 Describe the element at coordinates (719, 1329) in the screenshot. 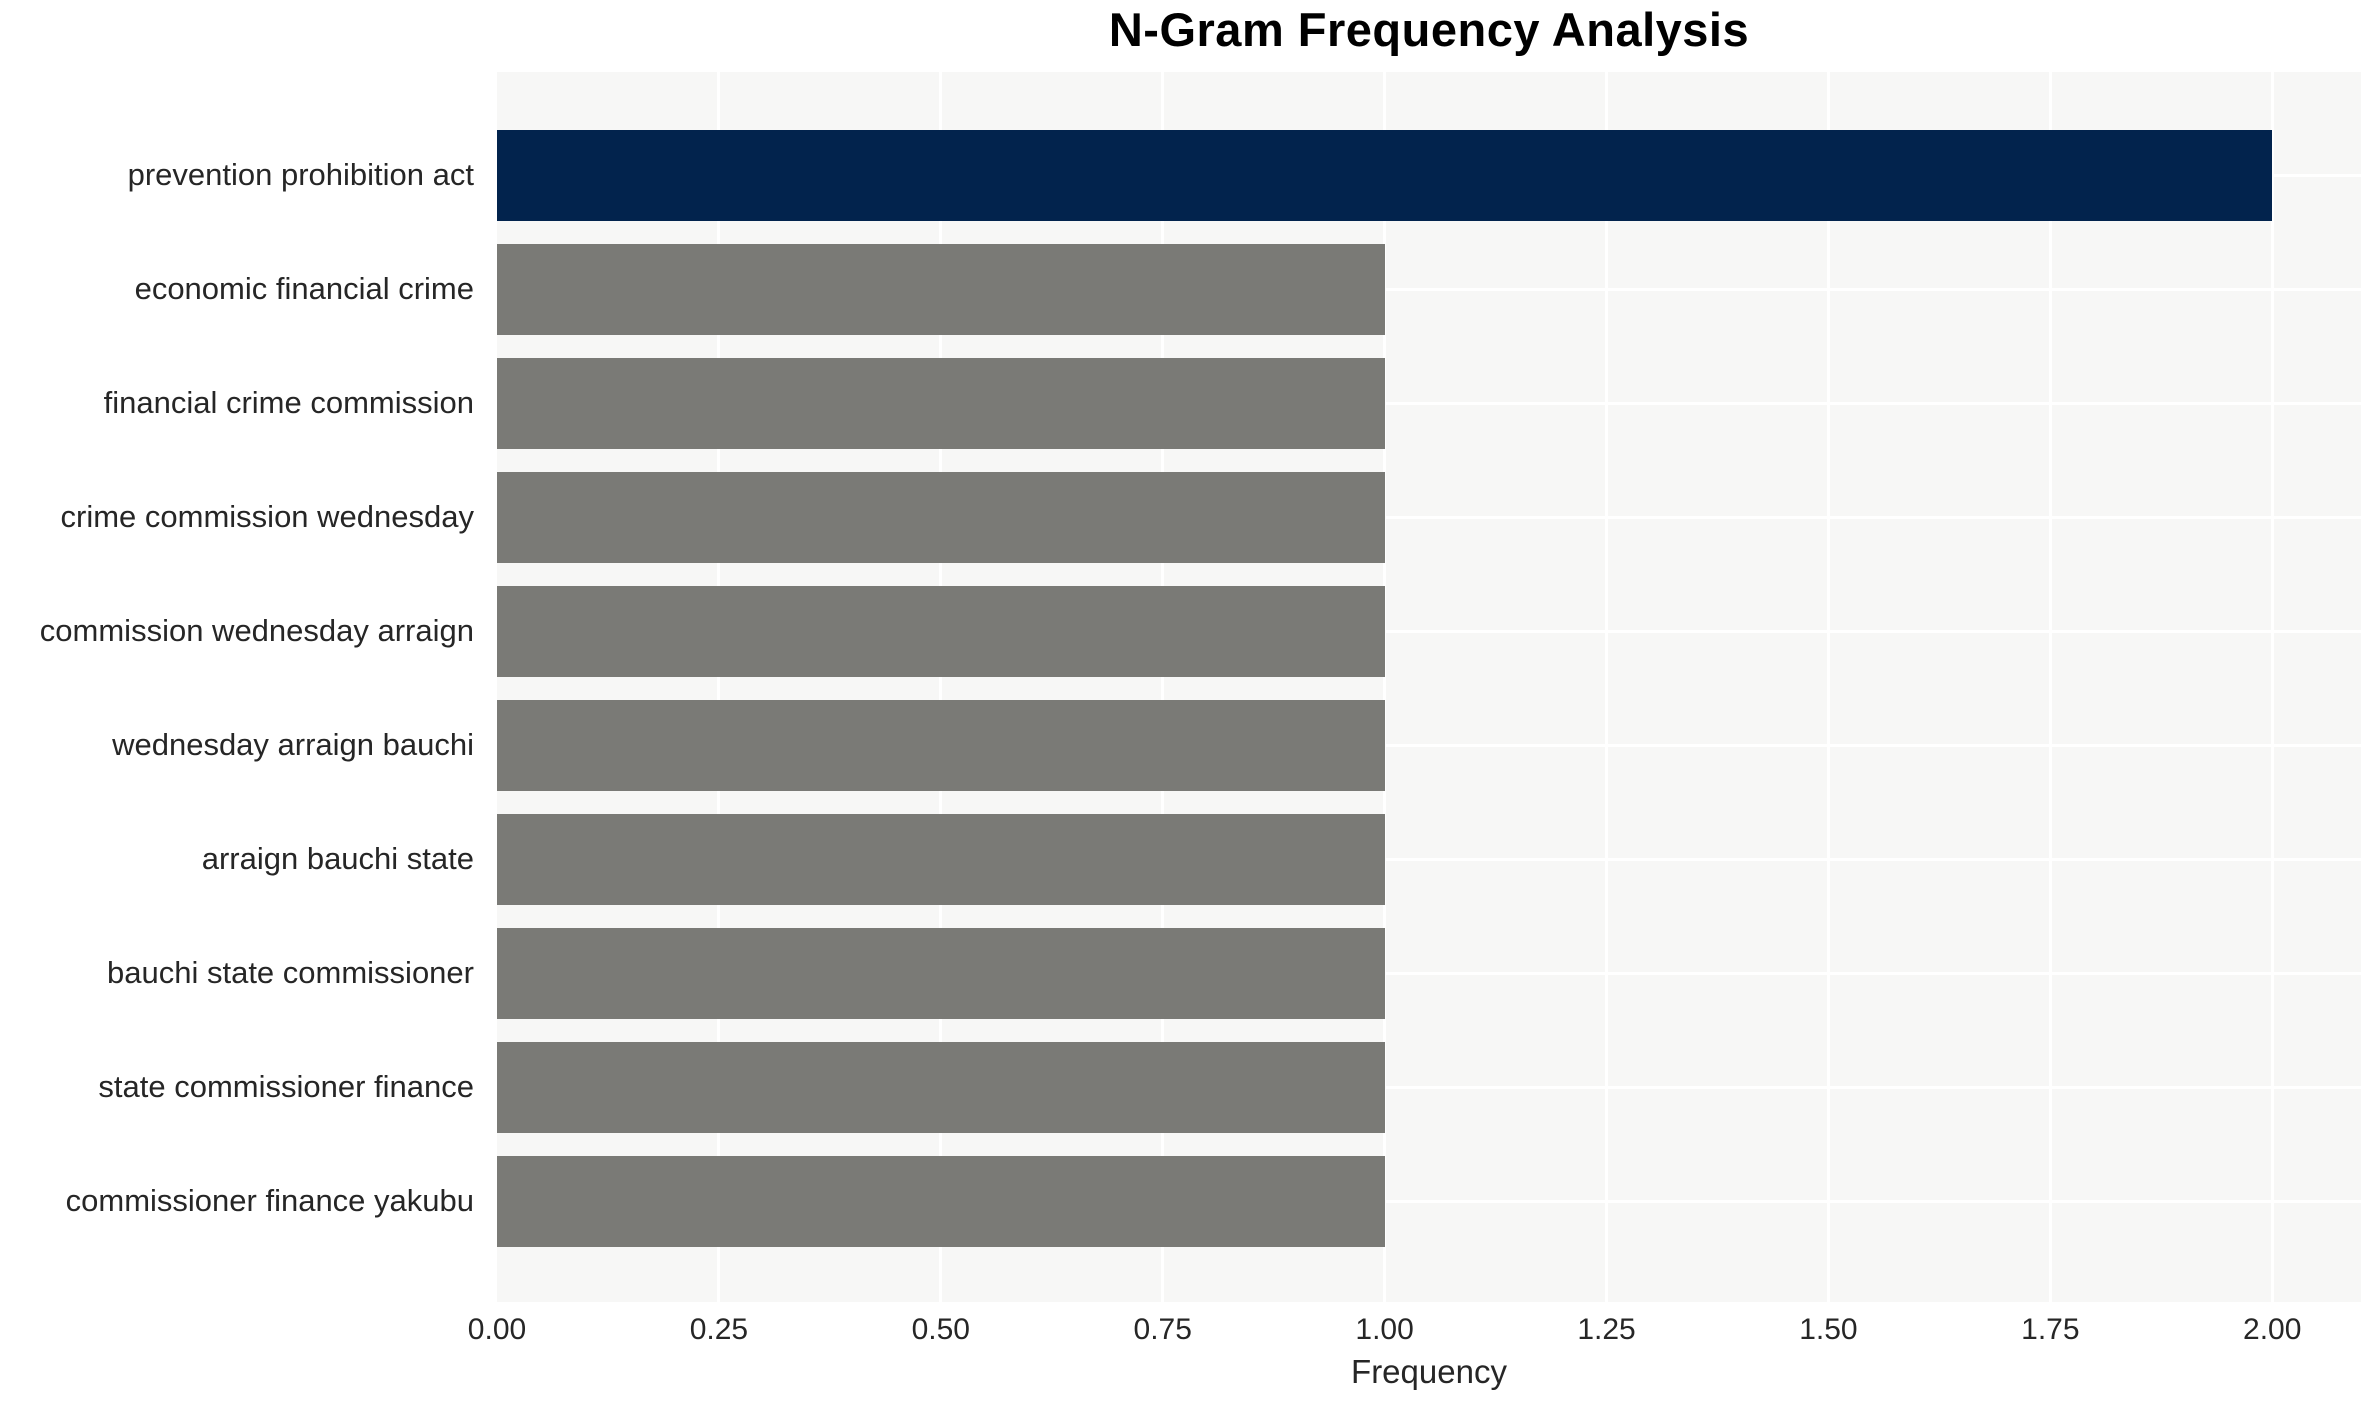

I see `x-tick-label: 0.25` at that location.